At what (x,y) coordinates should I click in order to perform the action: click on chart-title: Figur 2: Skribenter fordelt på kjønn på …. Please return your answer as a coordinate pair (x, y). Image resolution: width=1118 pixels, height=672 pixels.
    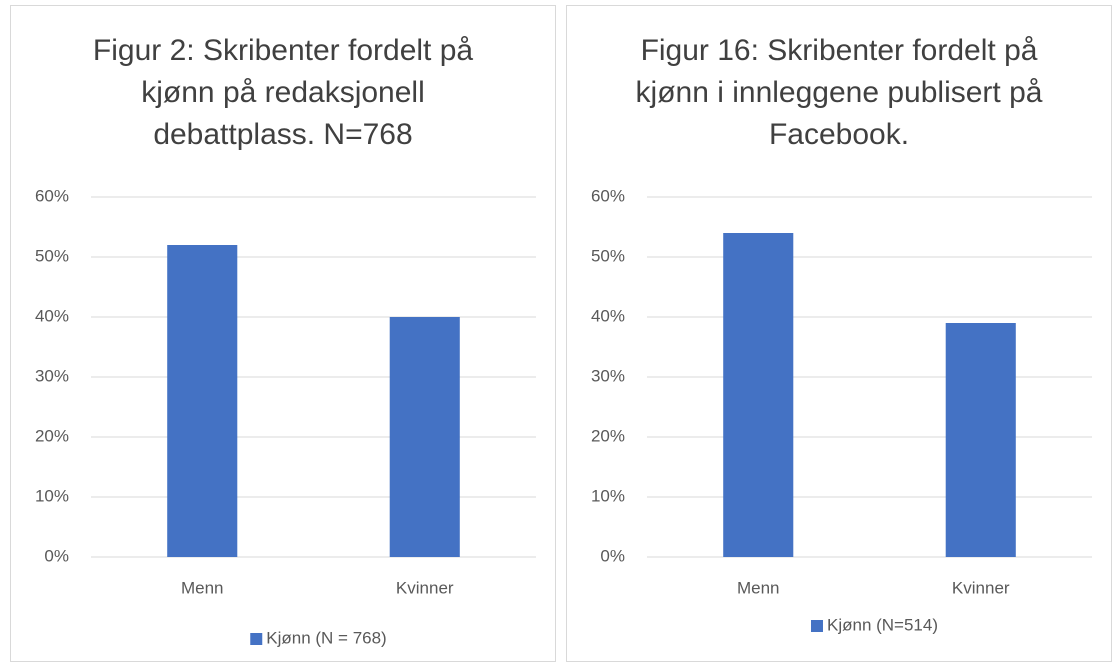
    Looking at the image, I should click on (283, 92).